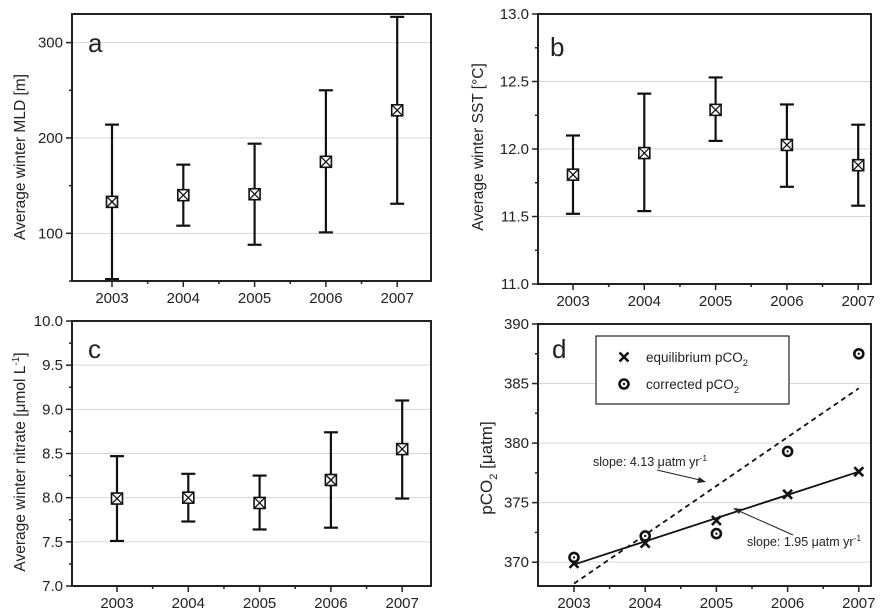 This screenshot has width=885, height=610. I want to click on y-tick-label: 7.0, so click(52, 586).